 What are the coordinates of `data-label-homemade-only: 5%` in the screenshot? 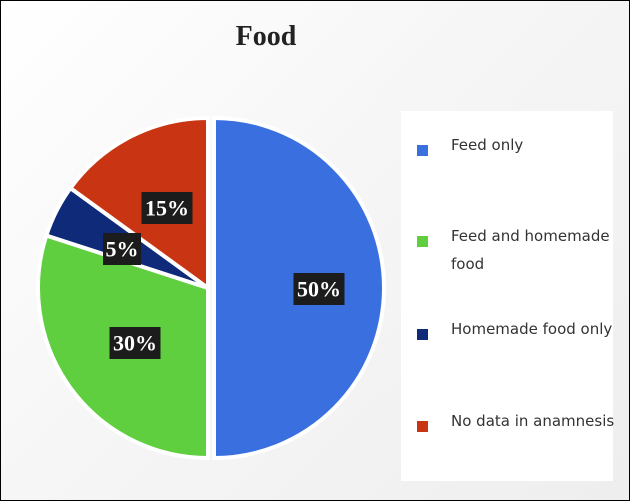 It's located at (122, 249).